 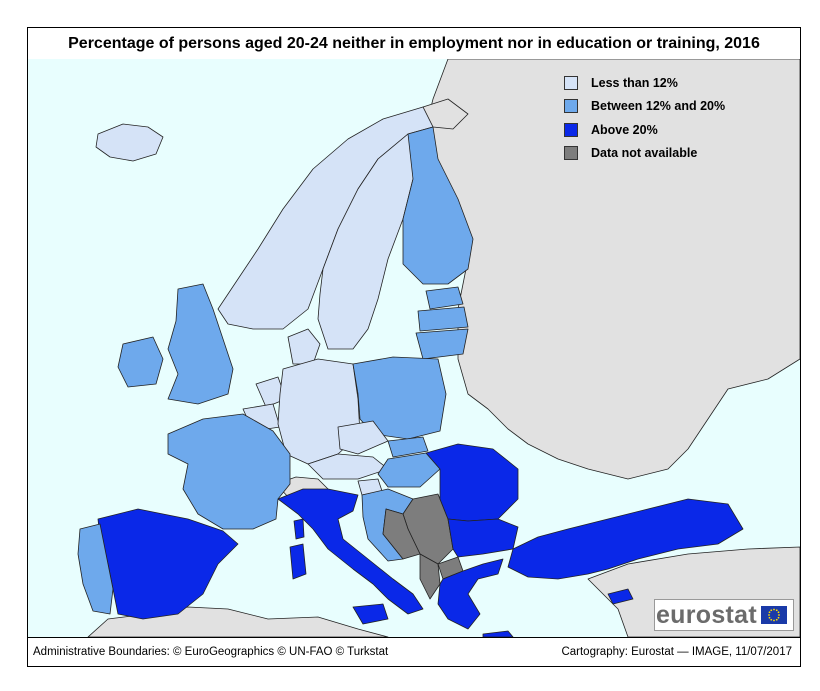 I want to click on sardinia, so click(x=298, y=561).